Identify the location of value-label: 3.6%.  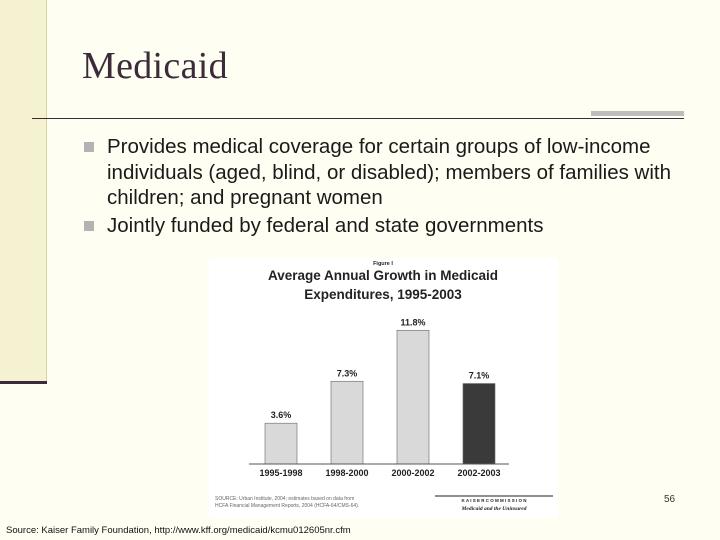
(281, 415).